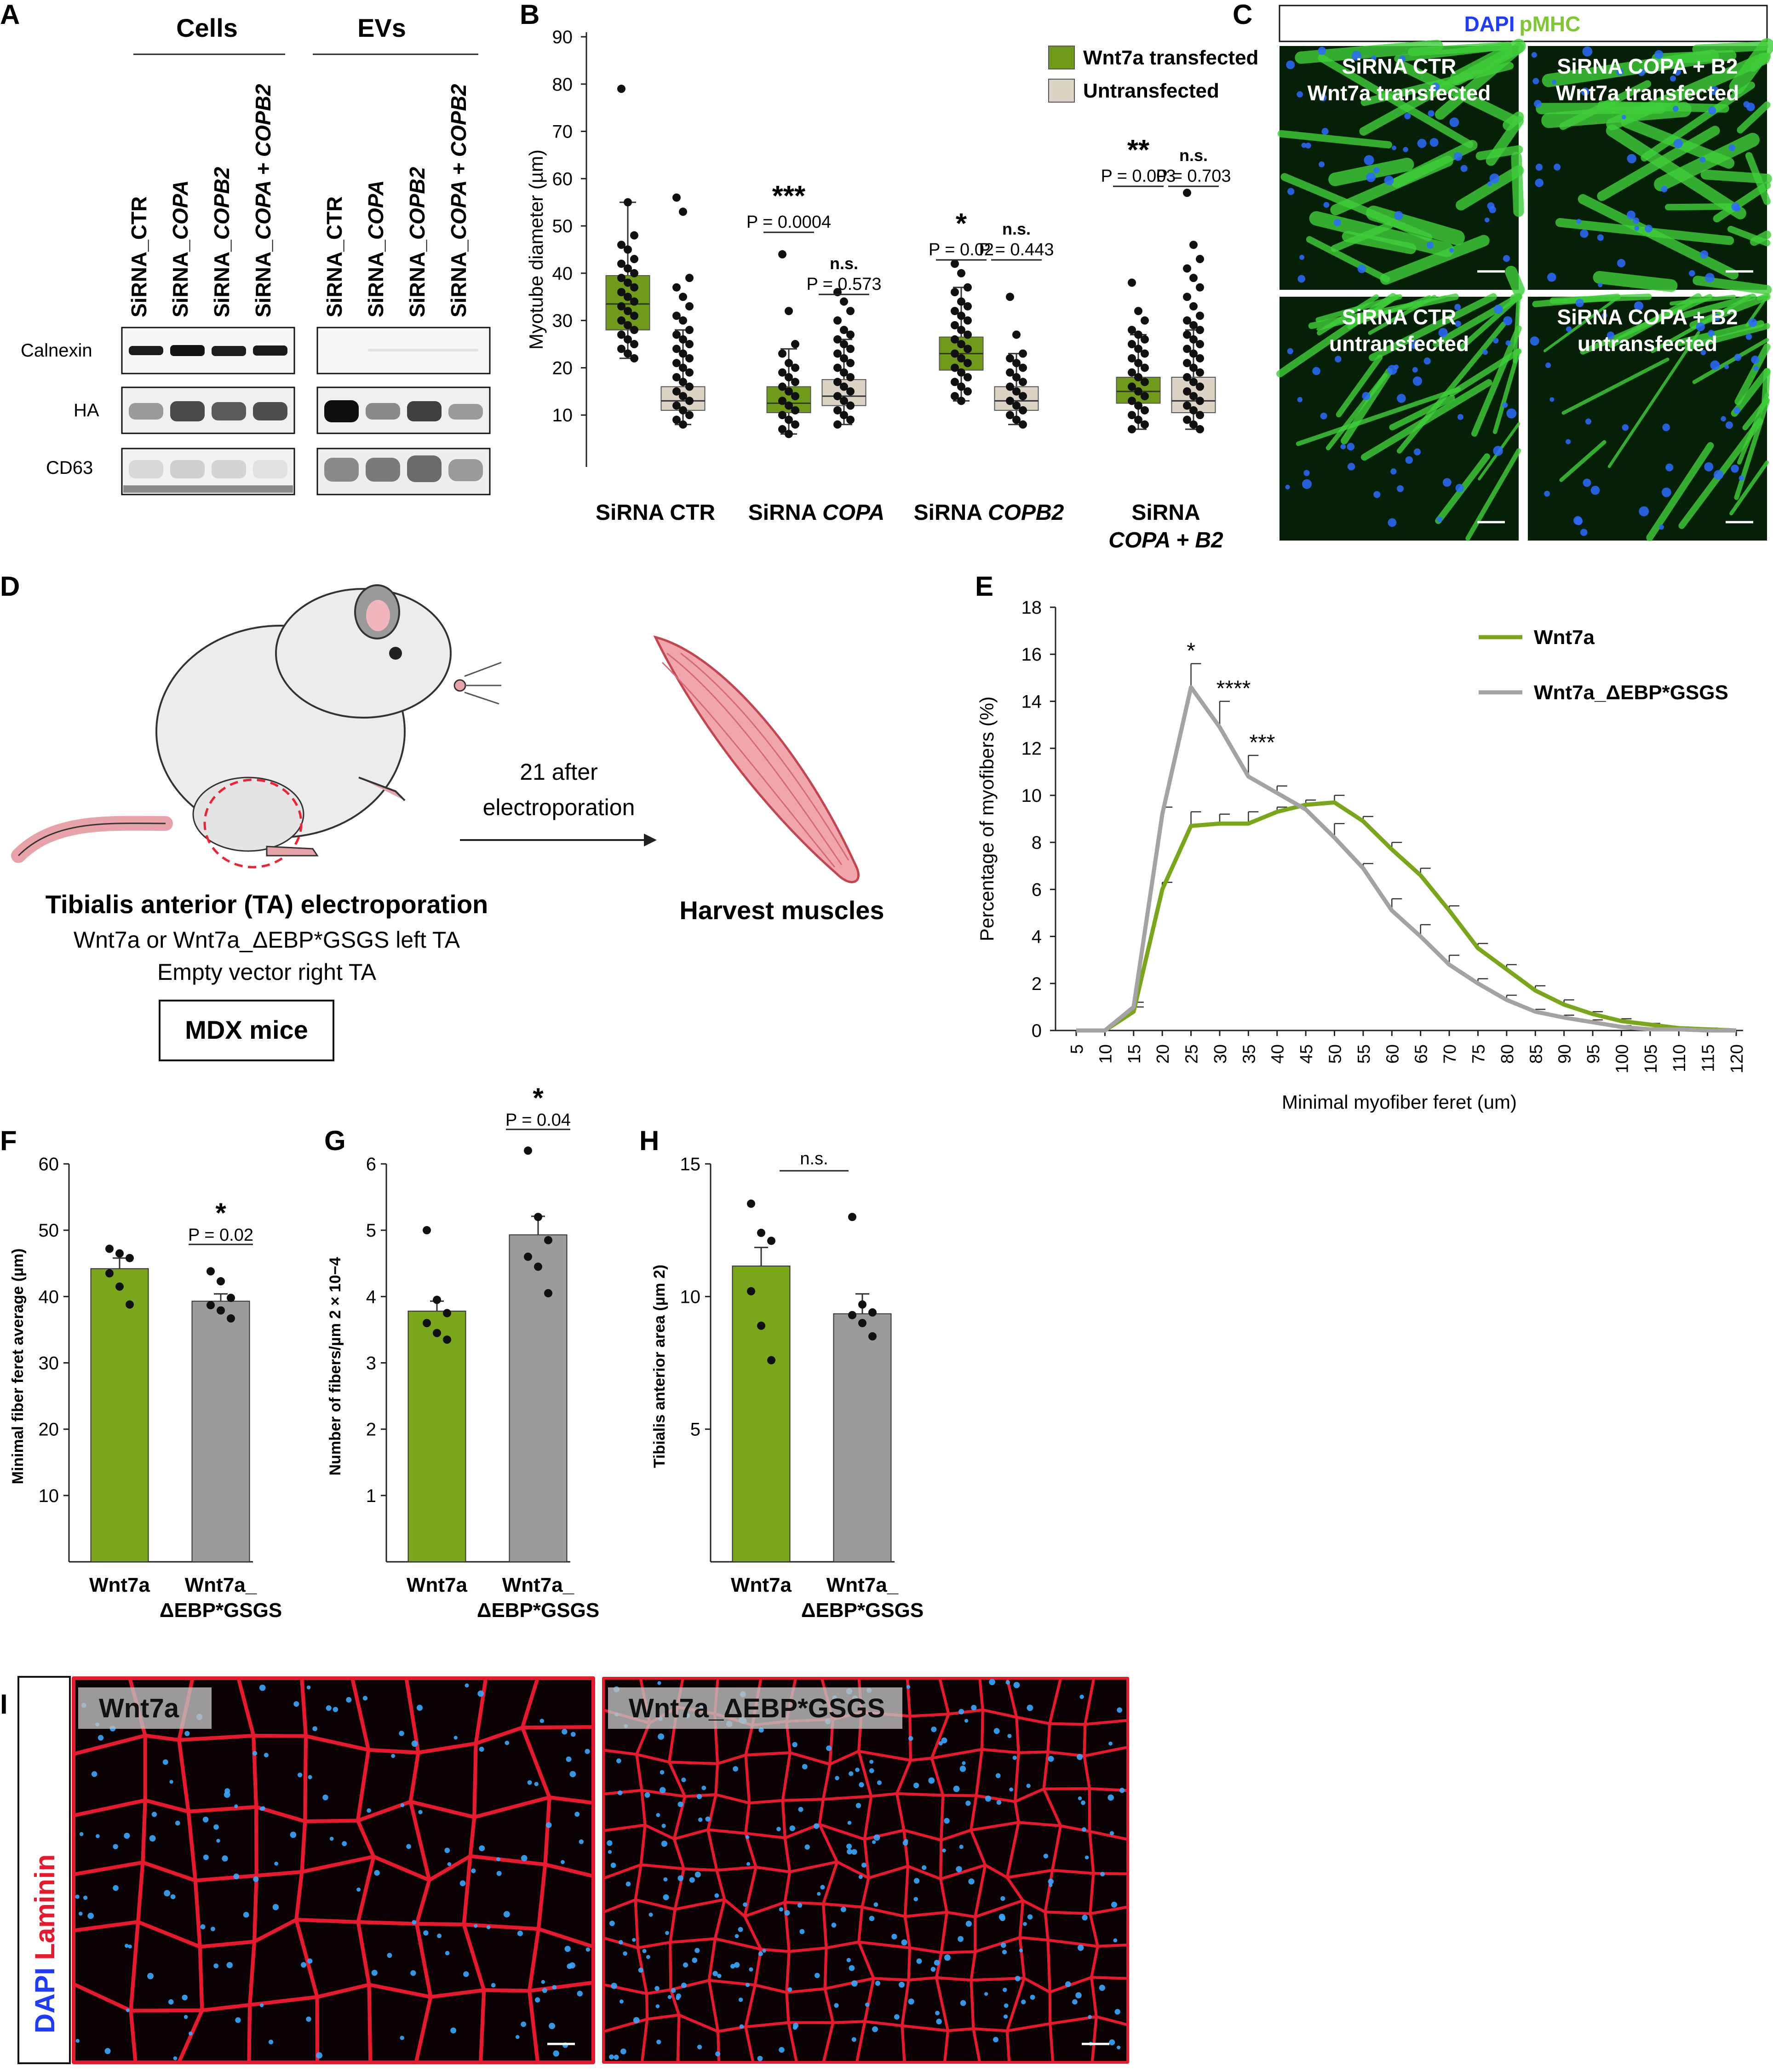 The image size is (1773, 2072). I want to click on category-label: Wnt7a_, so click(221, 1585).